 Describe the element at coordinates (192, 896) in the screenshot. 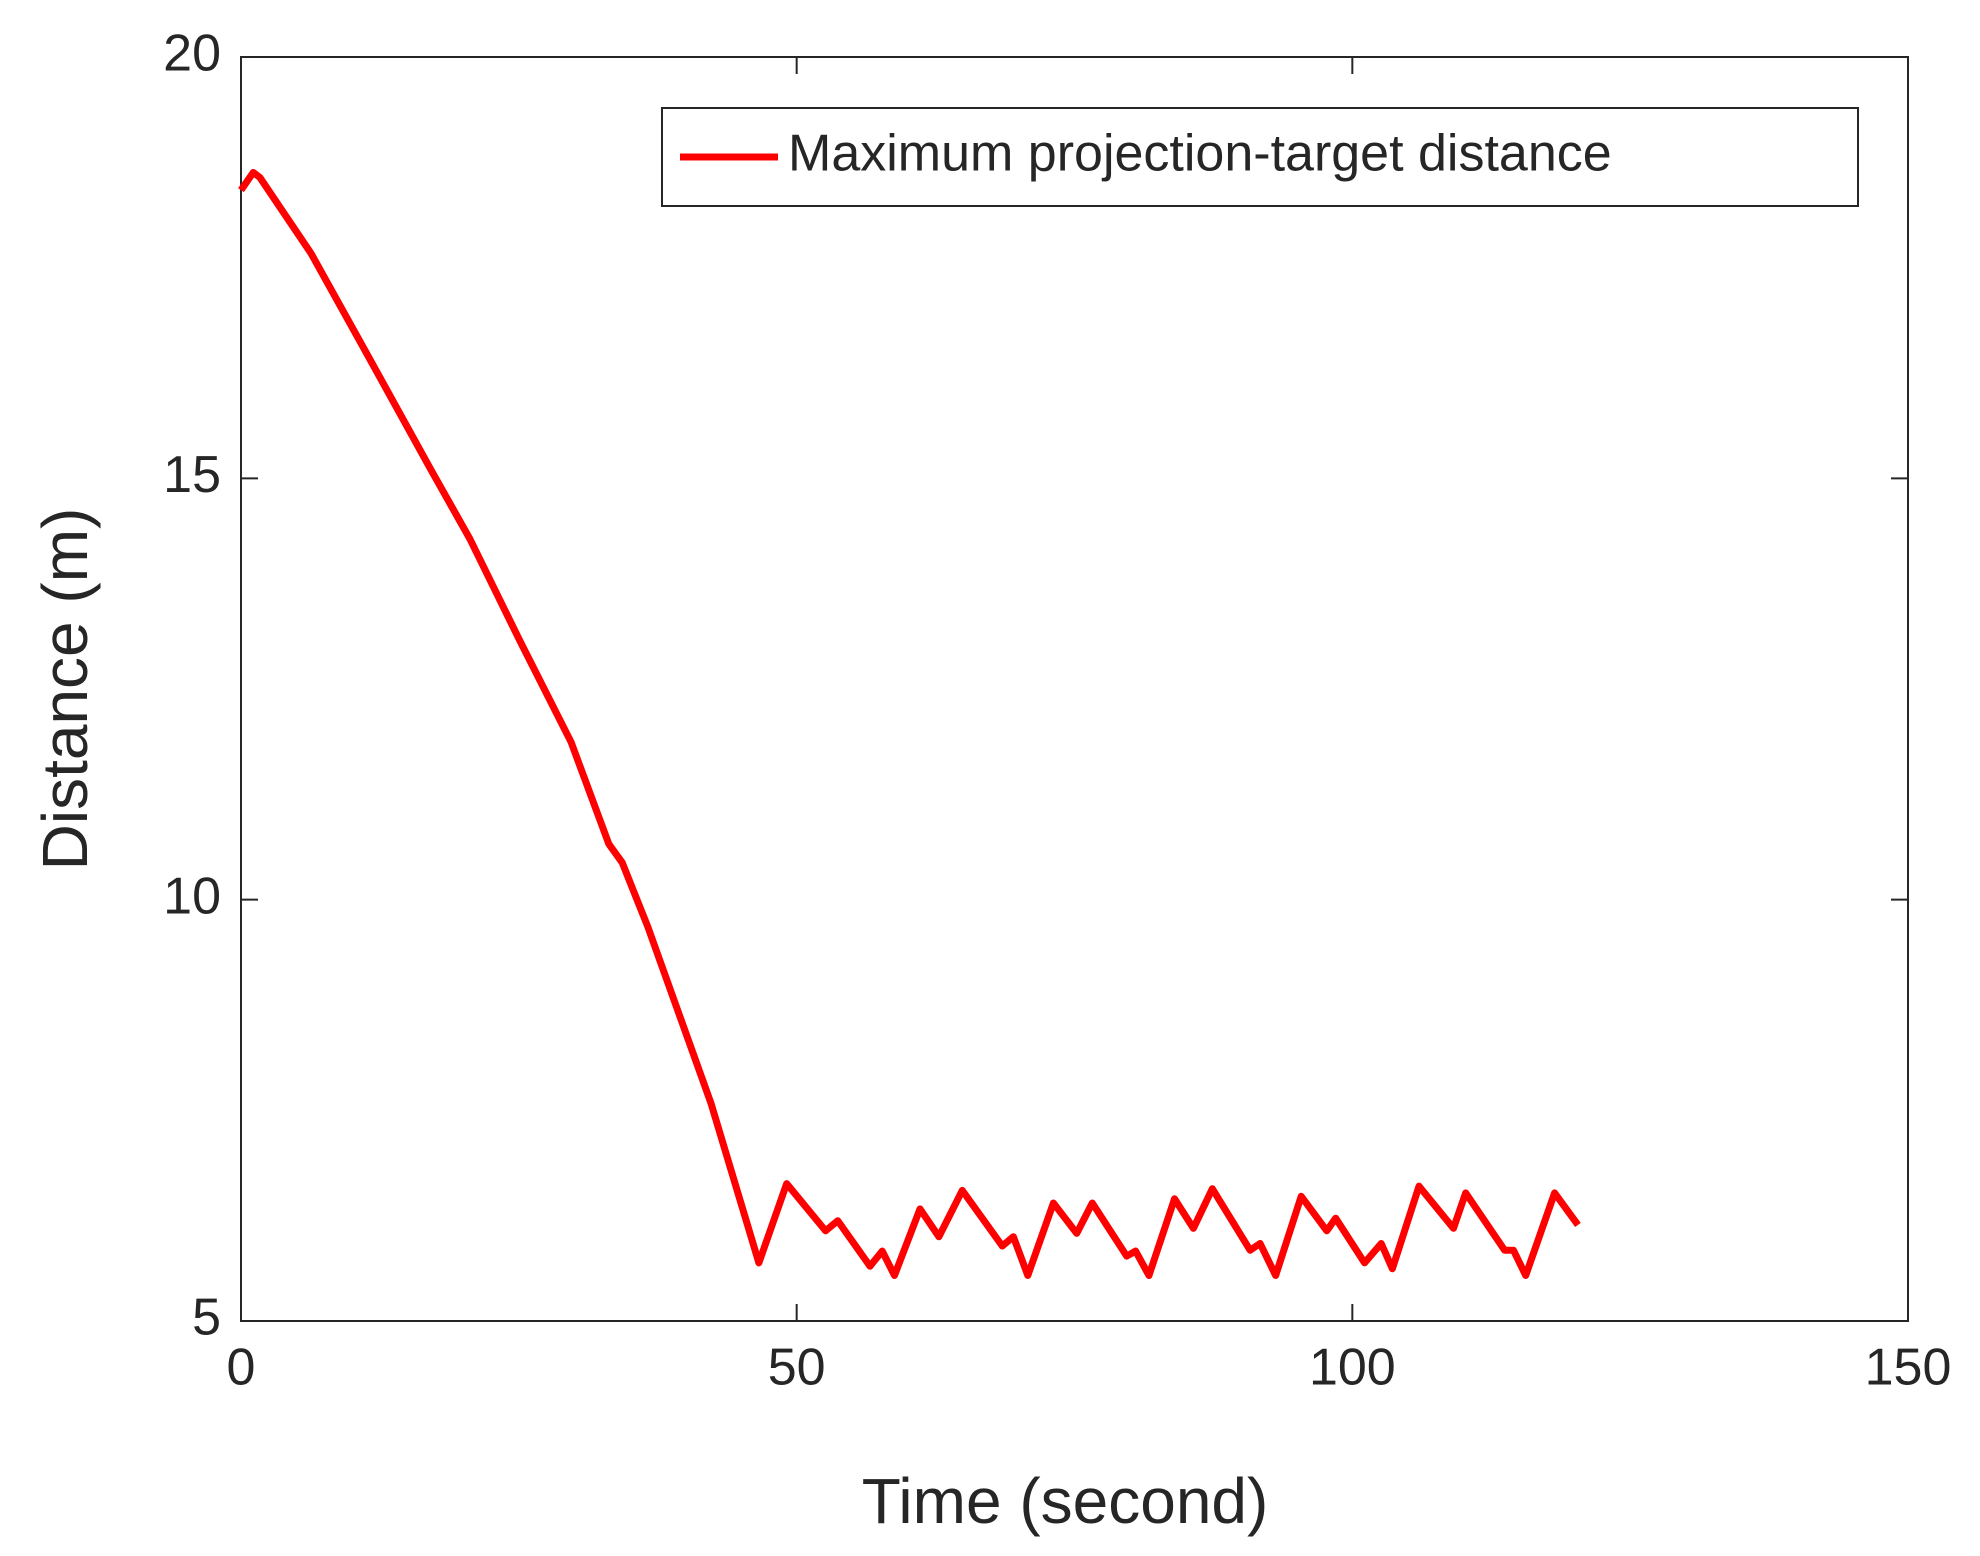

I see `y-tick-label: 10` at that location.